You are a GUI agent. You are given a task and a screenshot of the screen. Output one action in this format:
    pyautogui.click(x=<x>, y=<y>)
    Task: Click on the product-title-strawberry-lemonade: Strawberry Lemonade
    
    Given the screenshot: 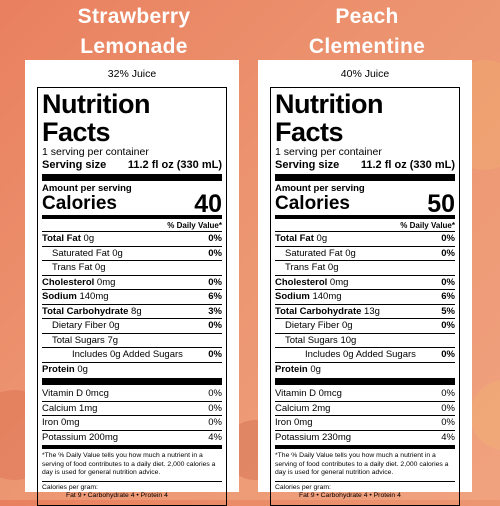 What is the action you would take?
    pyautogui.click(x=134, y=31)
    